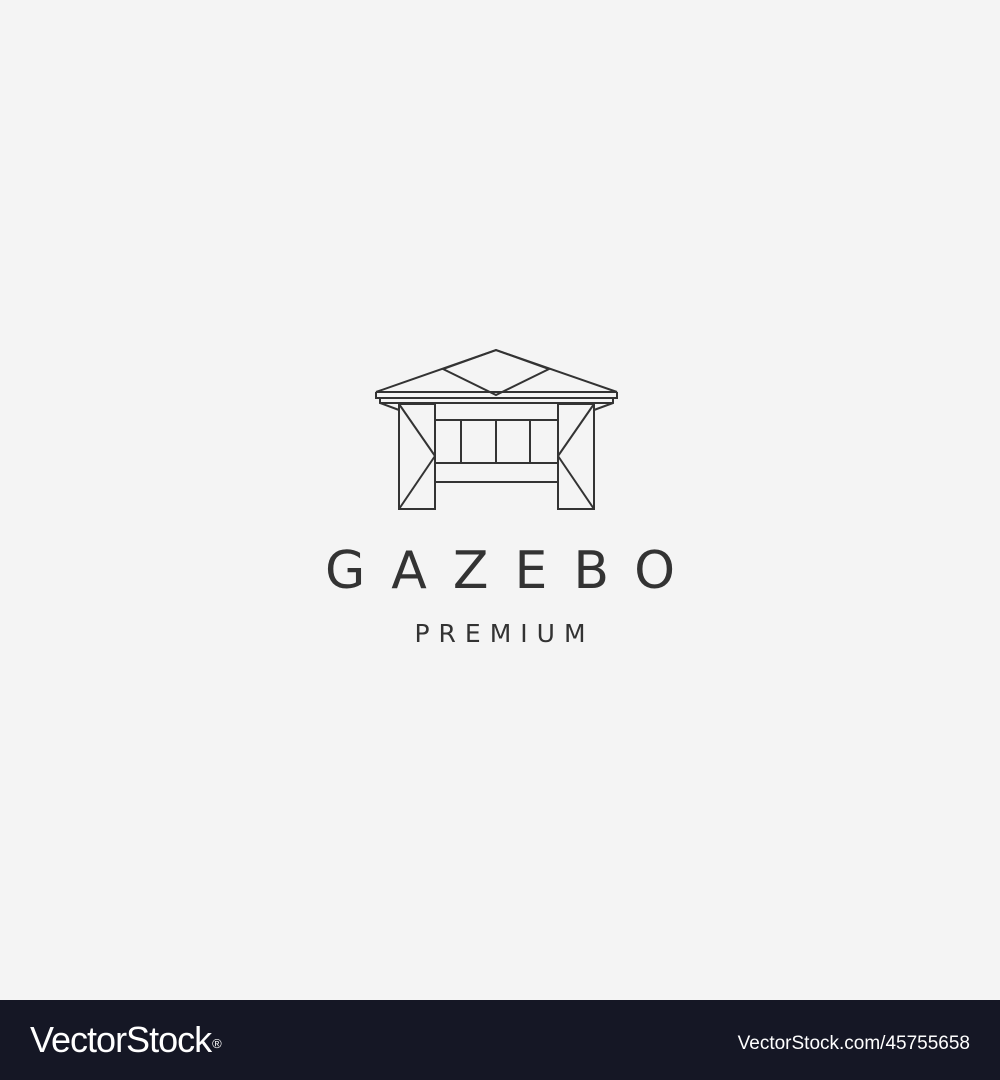  What do you see at coordinates (853, 1043) in the screenshot?
I see `image-id-link: VectorStock.com/45755658` at bounding box center [853, 1043].